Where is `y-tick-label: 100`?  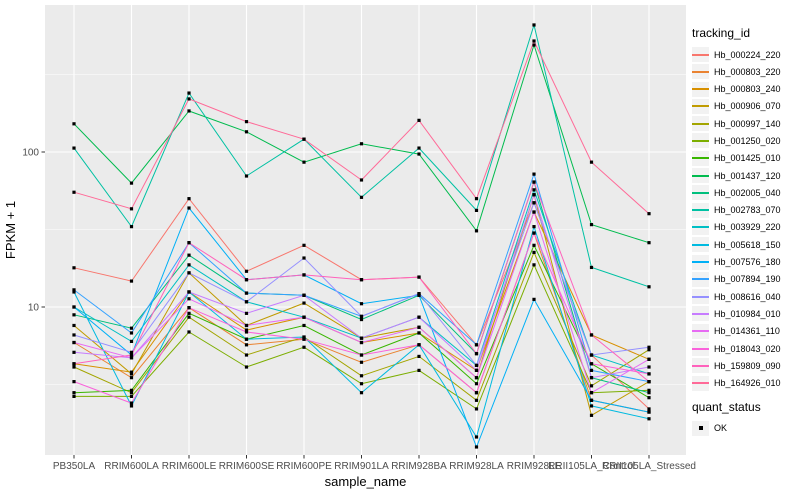
y-tick-label: 100 is located at coordinates (30, 153).